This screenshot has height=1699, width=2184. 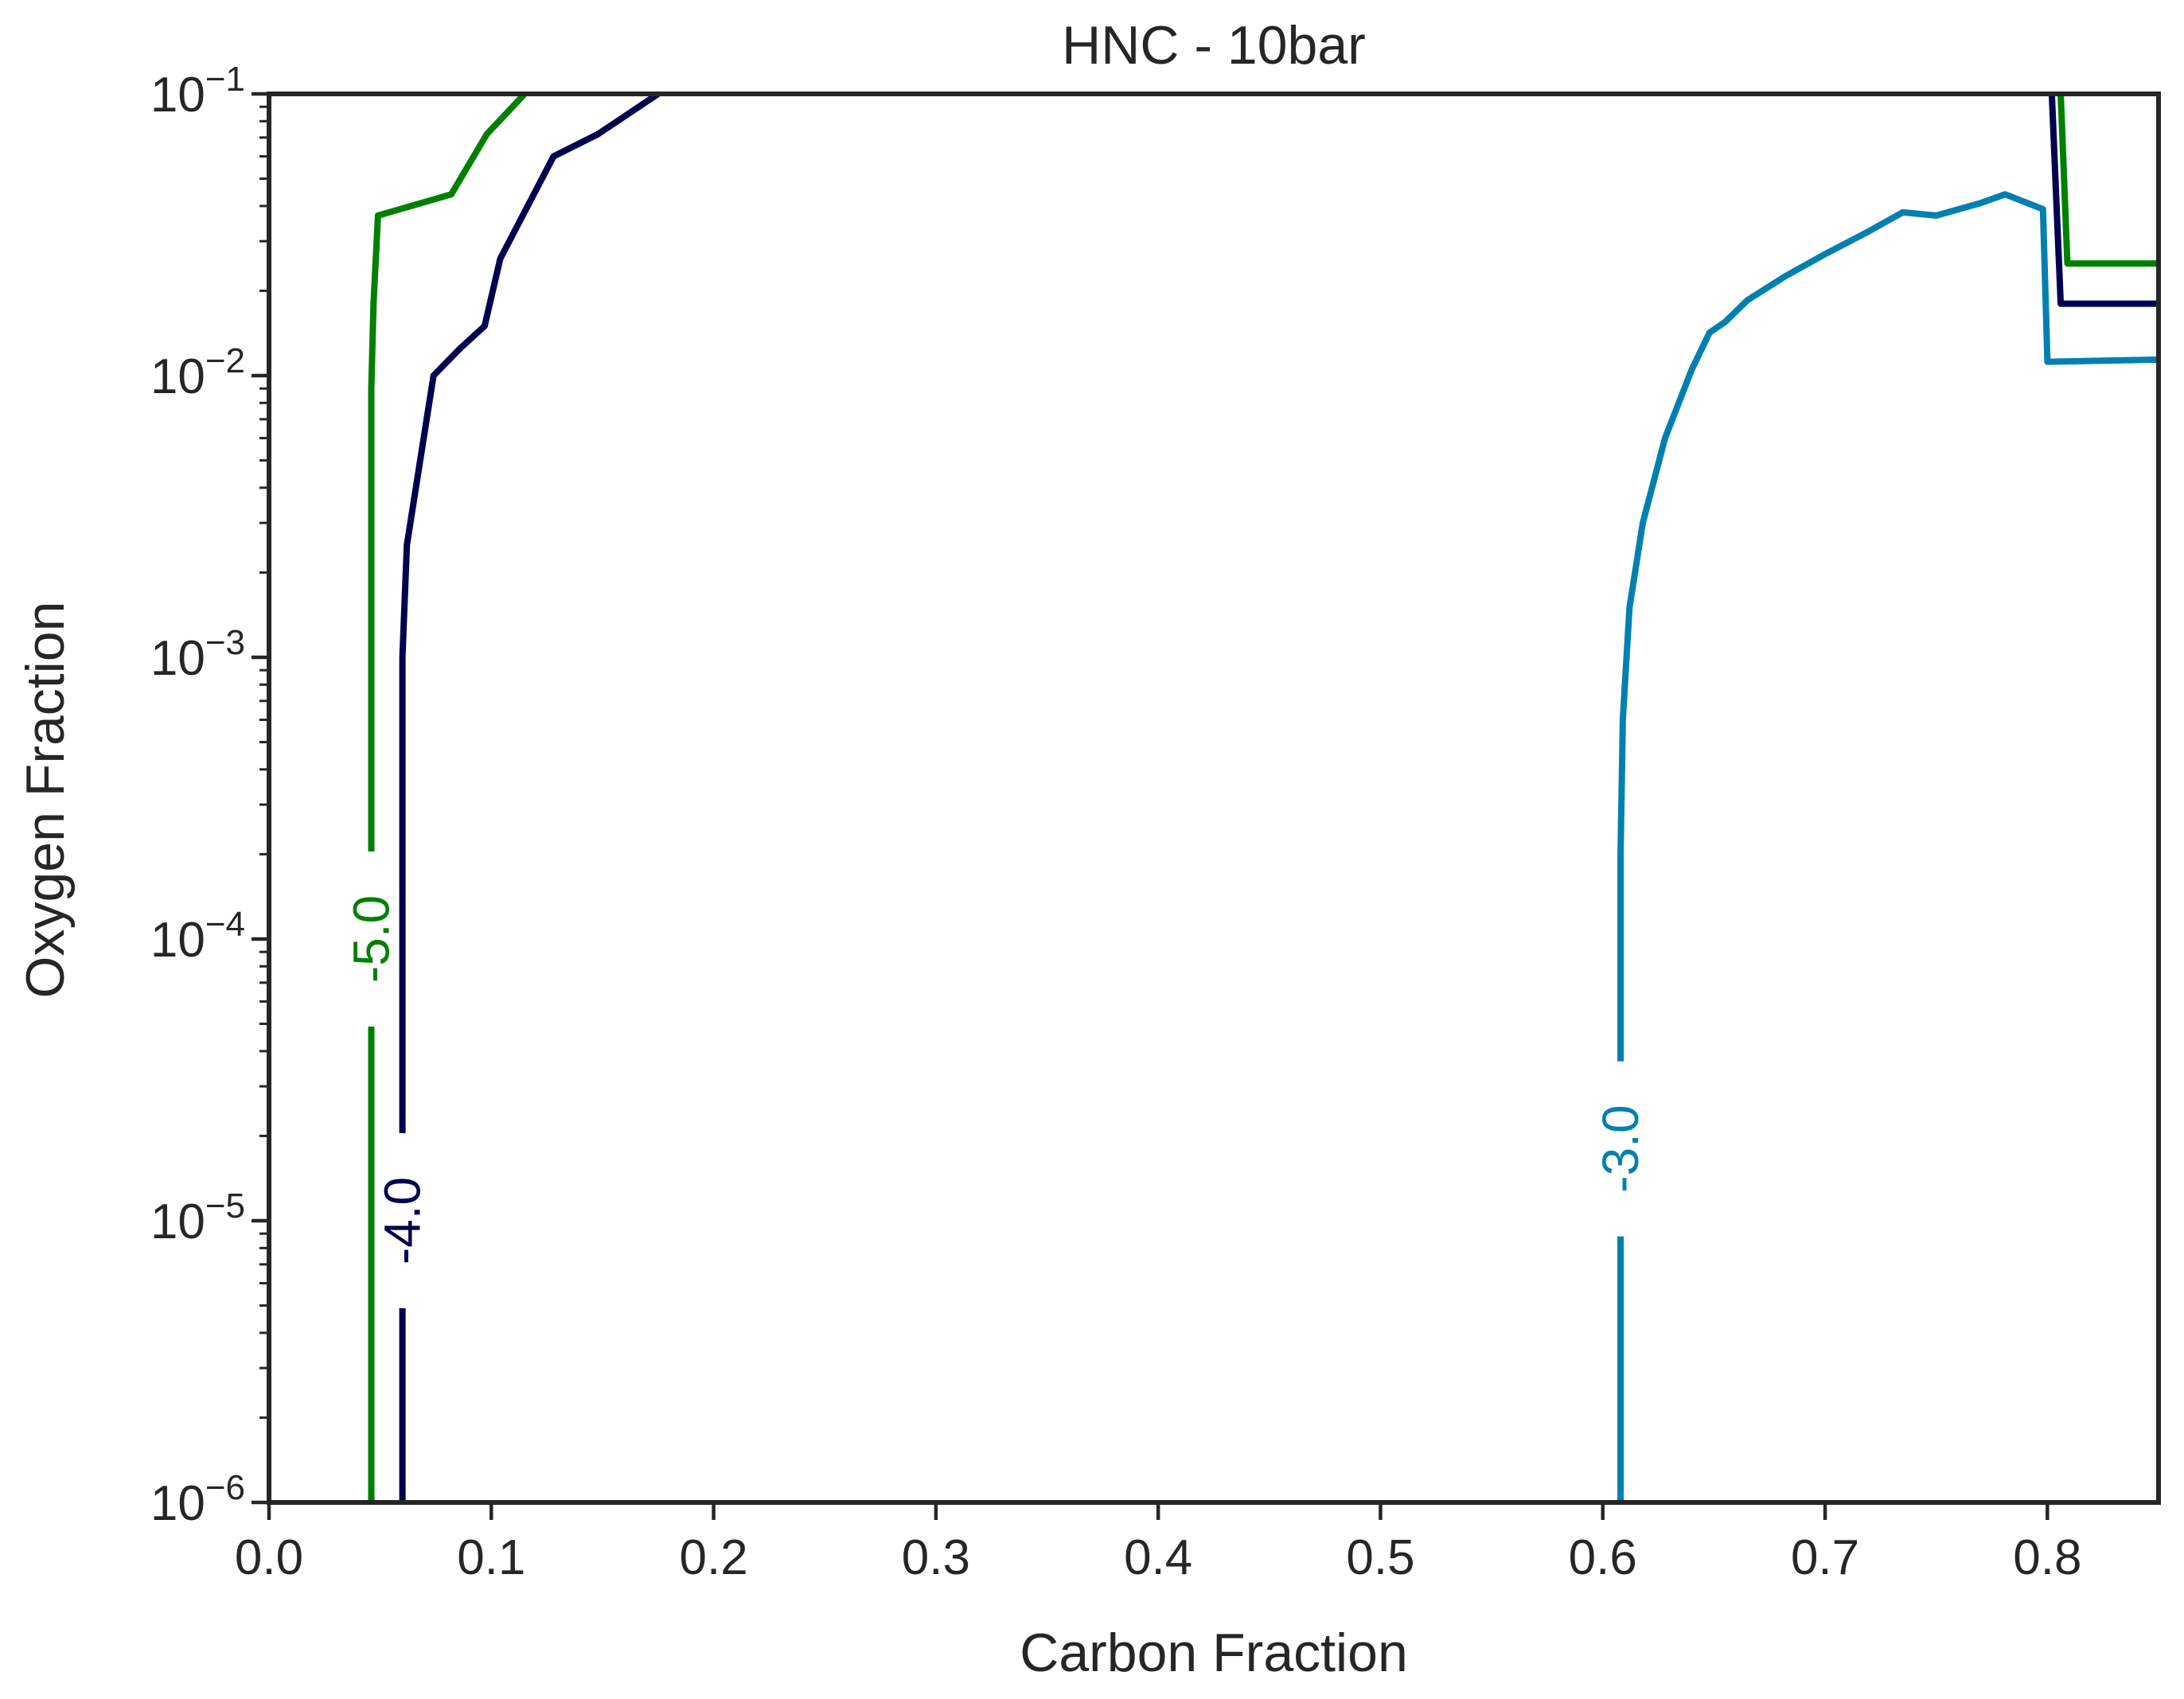 What do you see at coordinates (269, 1558) in the screenshot?
I see `x-tick-label: 0.0` at bounding box center [269, 1558].